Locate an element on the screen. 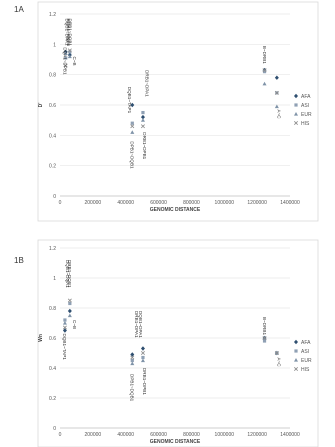  legend-marker-his is located at coordinates (296, 123).